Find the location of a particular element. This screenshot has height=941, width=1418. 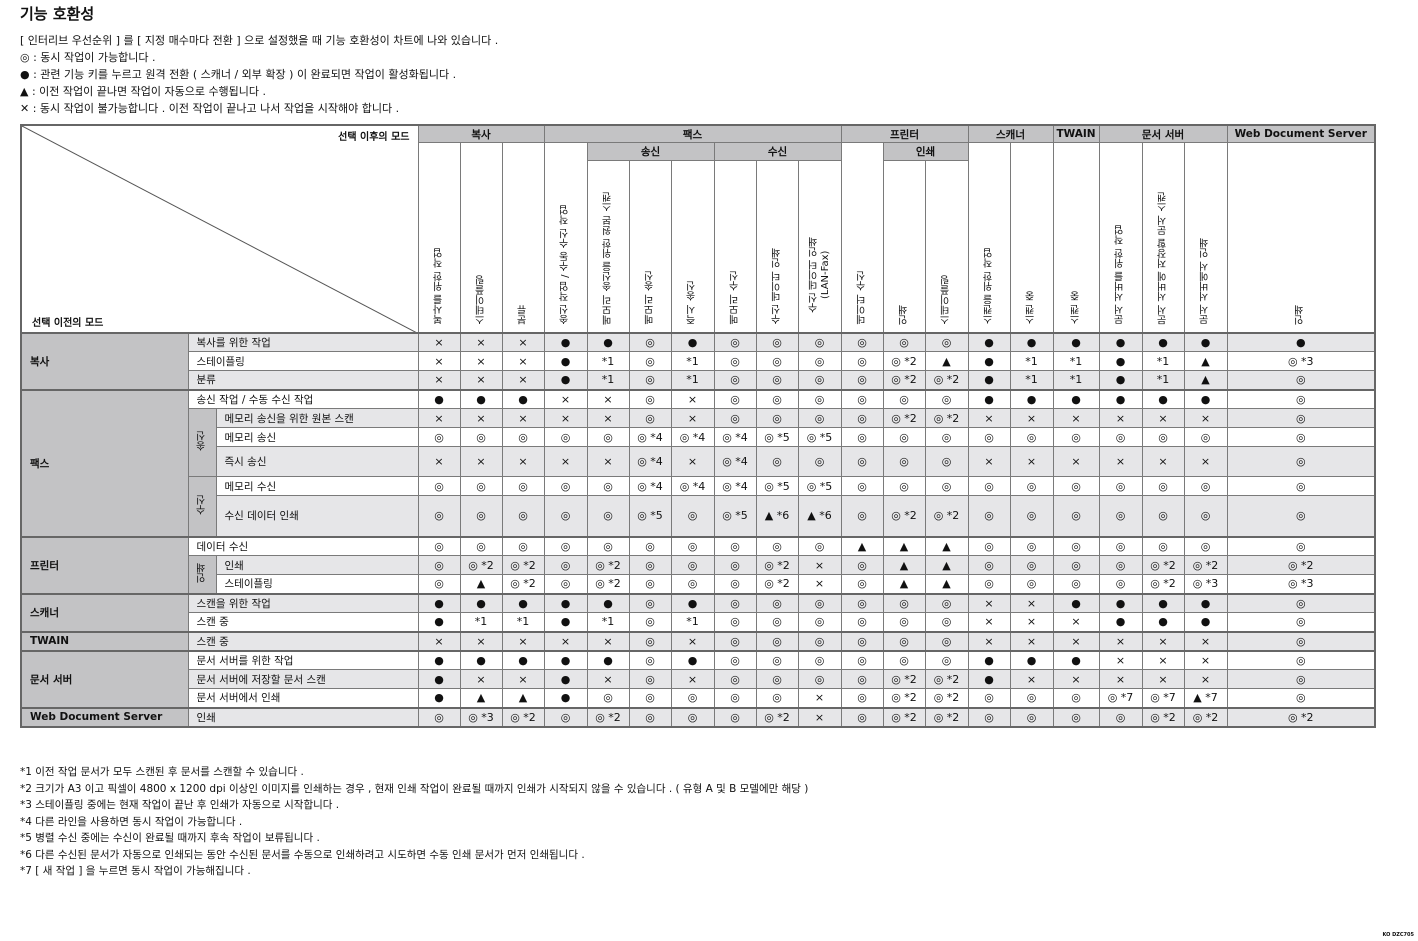

table-row: 스테이플링 × × × ● *1 ◎ *1 ◎ ◎ ◎ ◎ ◎ *2 ▲ ● *1 *1 ● *1 ▲ ◎ *3 is located at coordinates (698, 361).